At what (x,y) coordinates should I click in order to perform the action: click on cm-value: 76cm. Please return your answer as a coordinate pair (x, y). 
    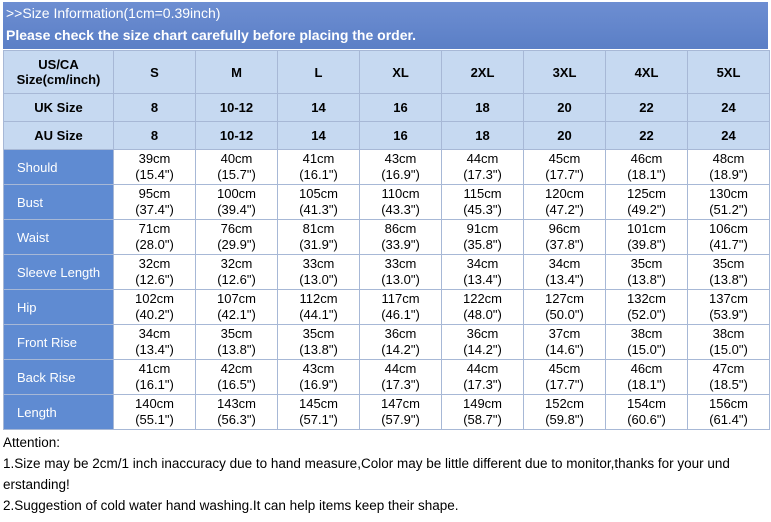
    Looking at the image, I should click on (236, 228).